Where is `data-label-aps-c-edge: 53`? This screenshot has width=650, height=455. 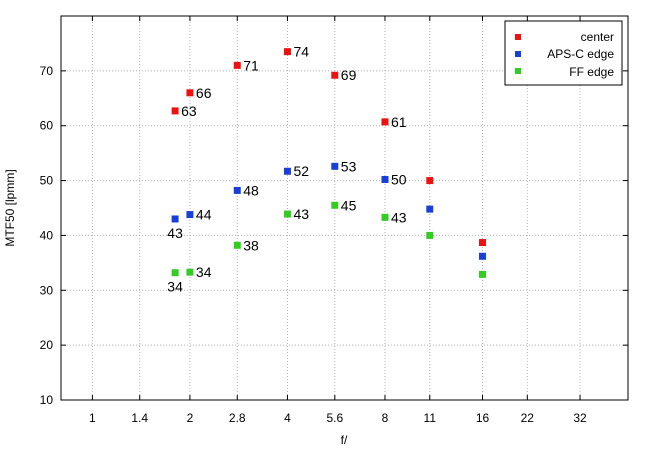 data-label-aps-c-edge: 53 is located at coordinates (349, 166).